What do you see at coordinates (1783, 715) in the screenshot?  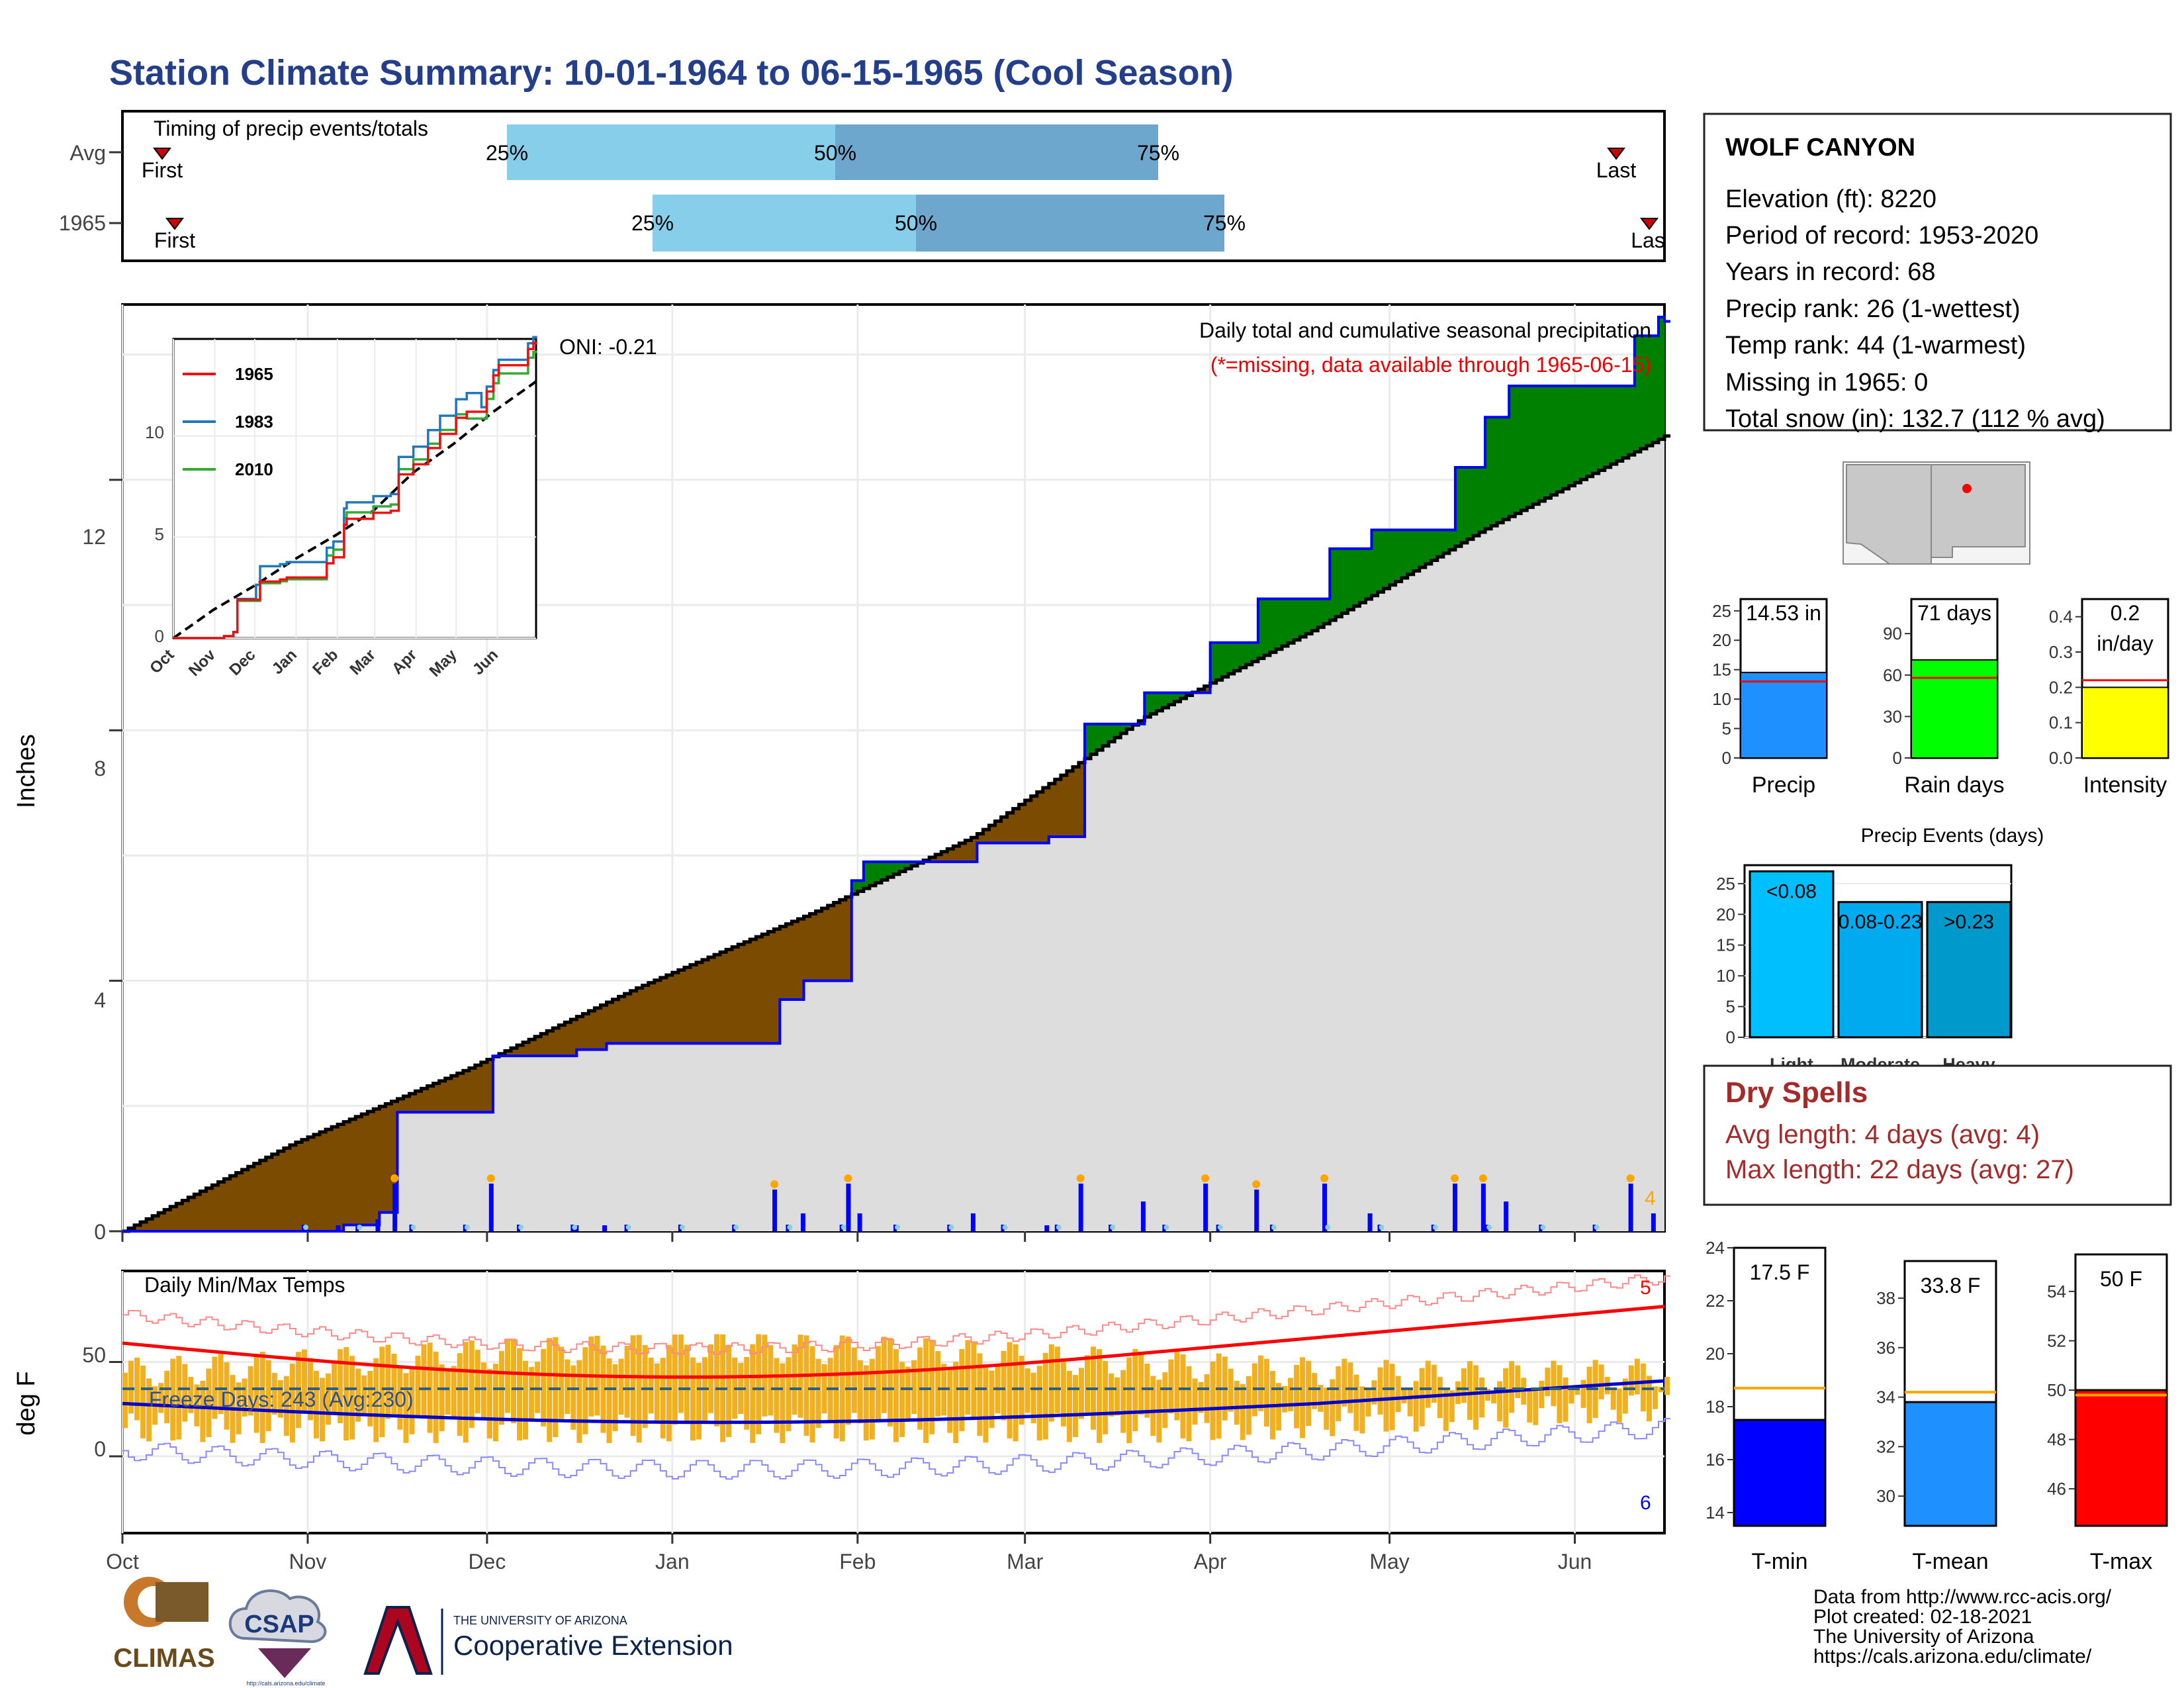 I see `mini-value-bar` at bounding box center [1783, 715].